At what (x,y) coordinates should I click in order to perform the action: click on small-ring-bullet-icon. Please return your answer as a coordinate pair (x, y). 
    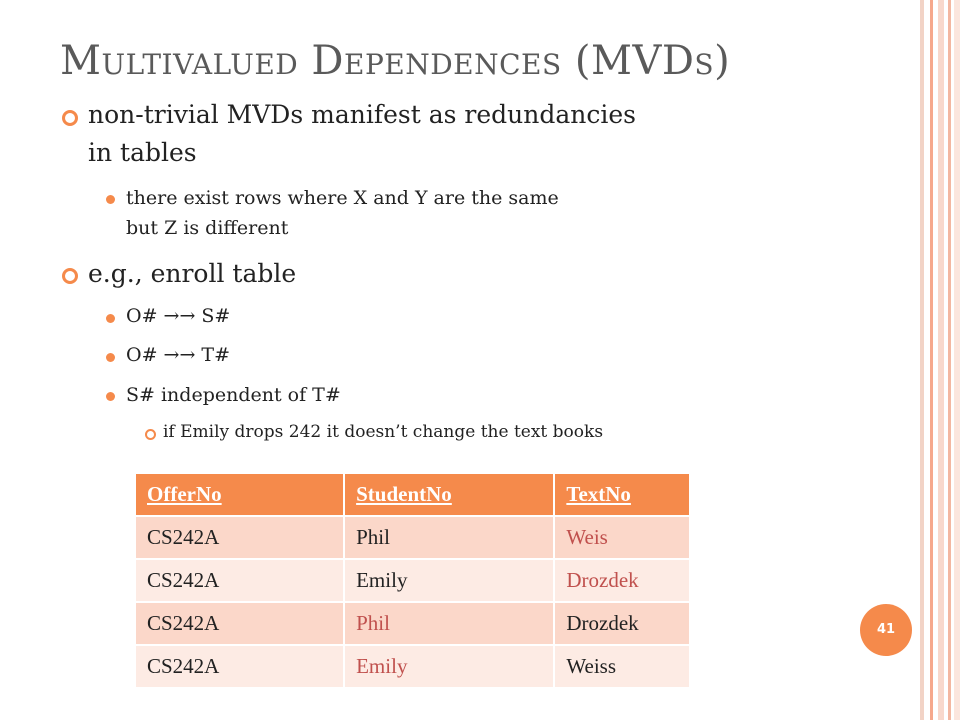
    Looking at the image, I should click on (150, 434).